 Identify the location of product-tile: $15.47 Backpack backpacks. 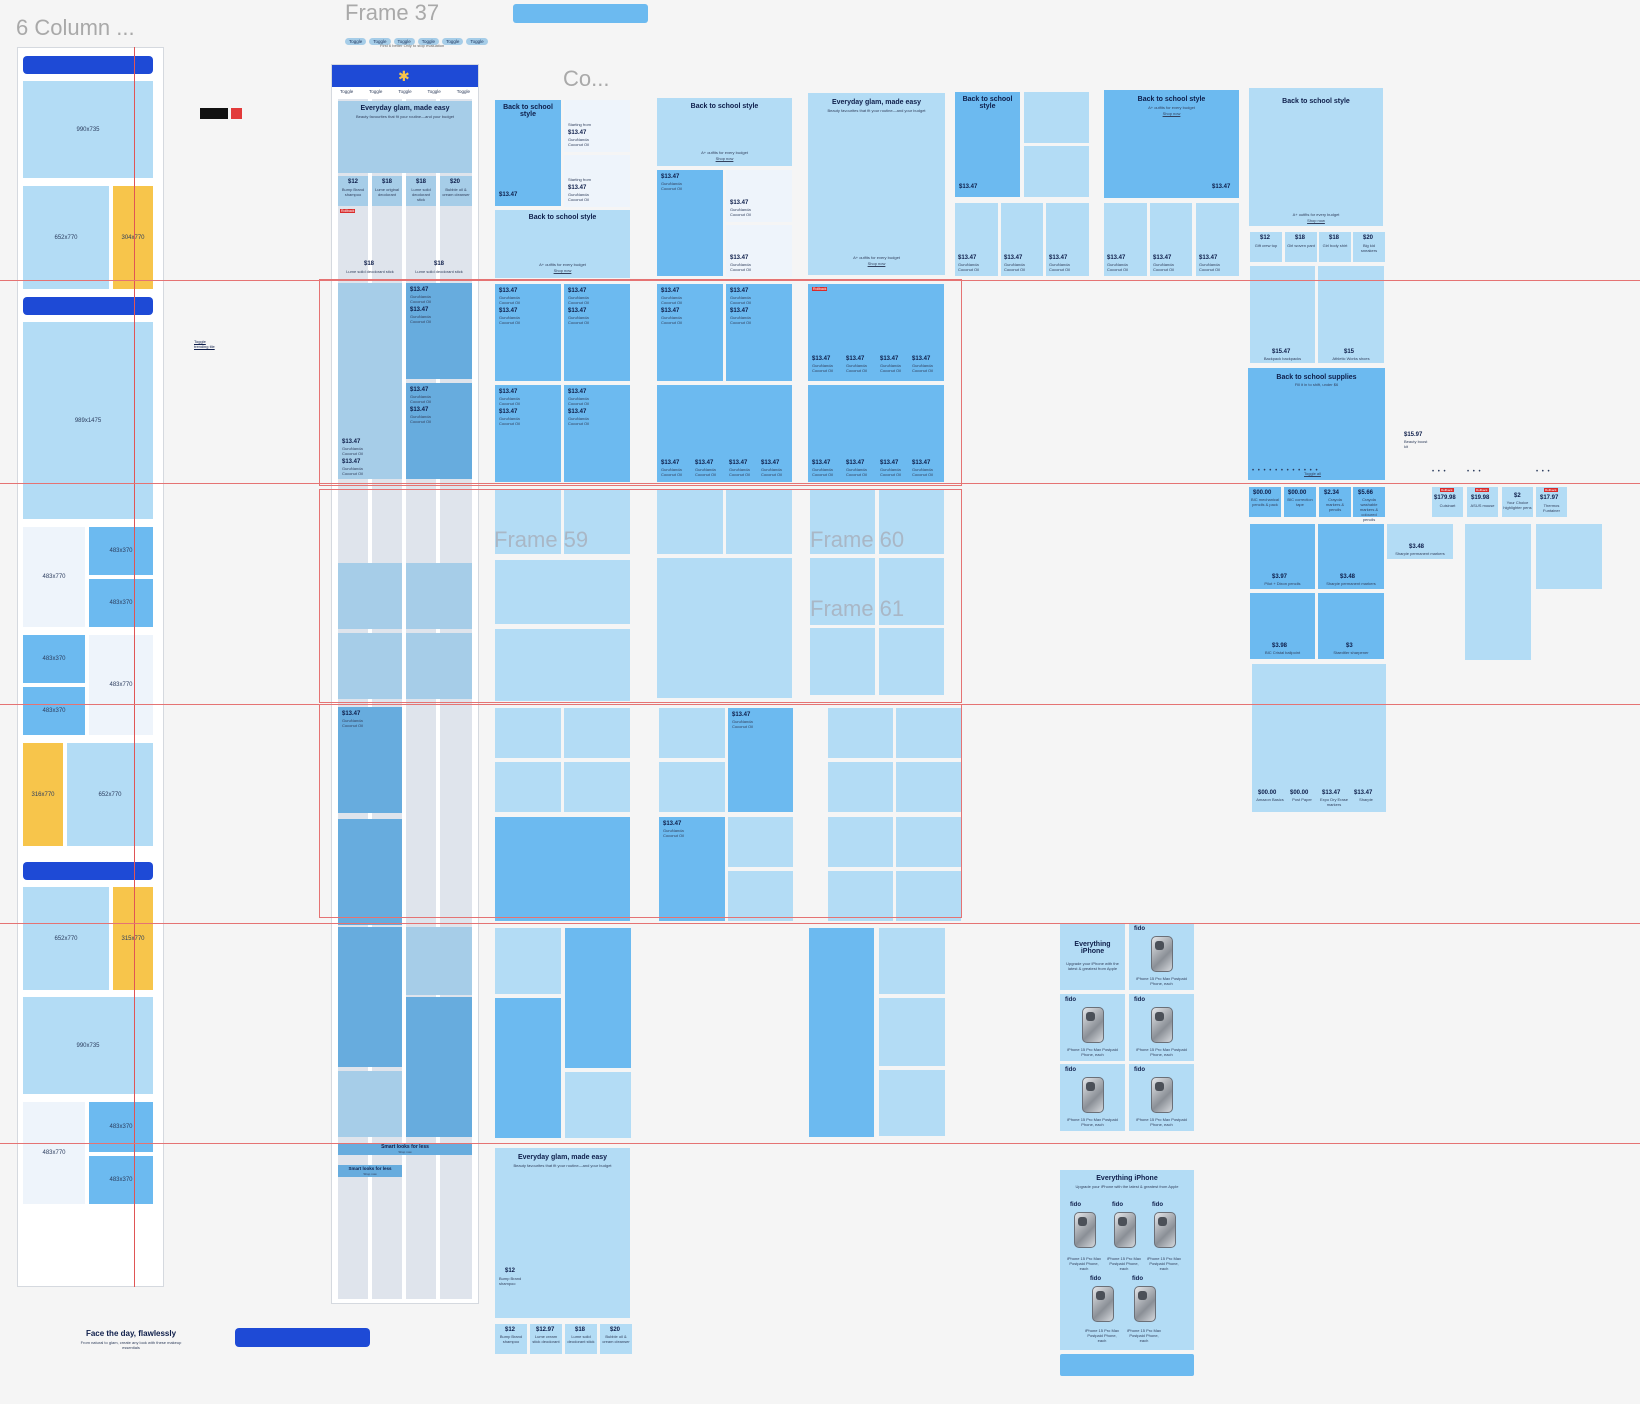
(1282, 314).